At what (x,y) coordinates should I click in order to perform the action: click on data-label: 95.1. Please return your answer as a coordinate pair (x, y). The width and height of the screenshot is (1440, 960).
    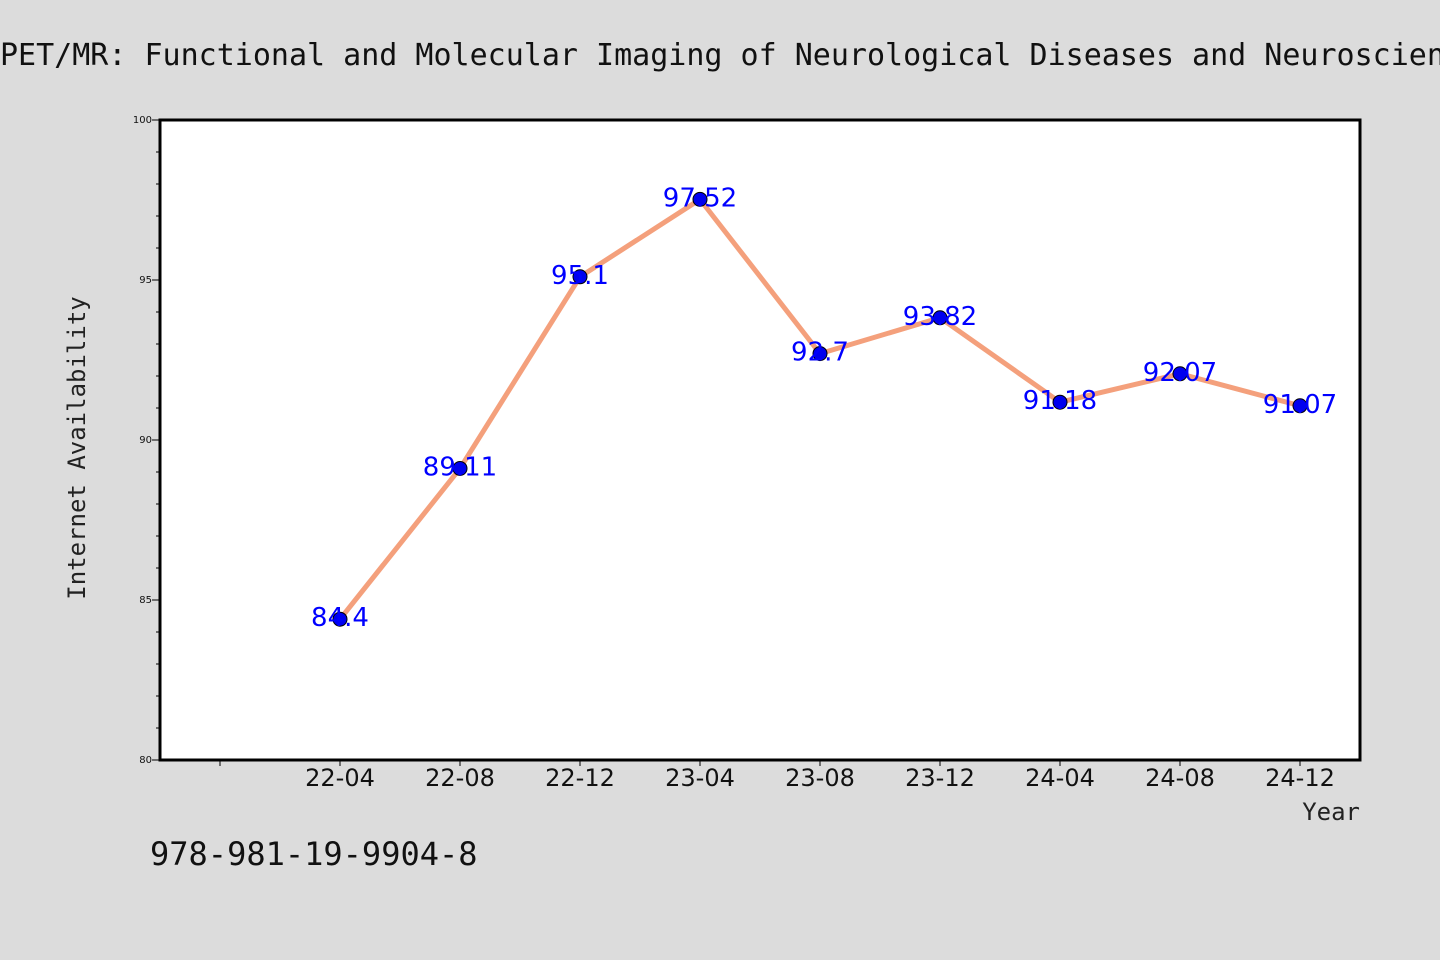
    Looking at the image, I should click on (580, 276).